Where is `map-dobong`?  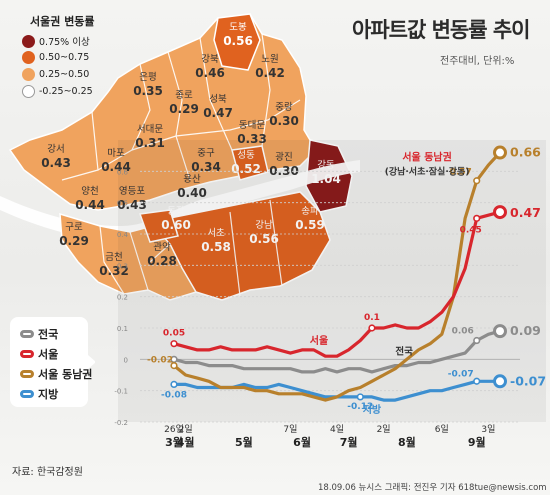 map-dobong is located at coordinates (237, 42).